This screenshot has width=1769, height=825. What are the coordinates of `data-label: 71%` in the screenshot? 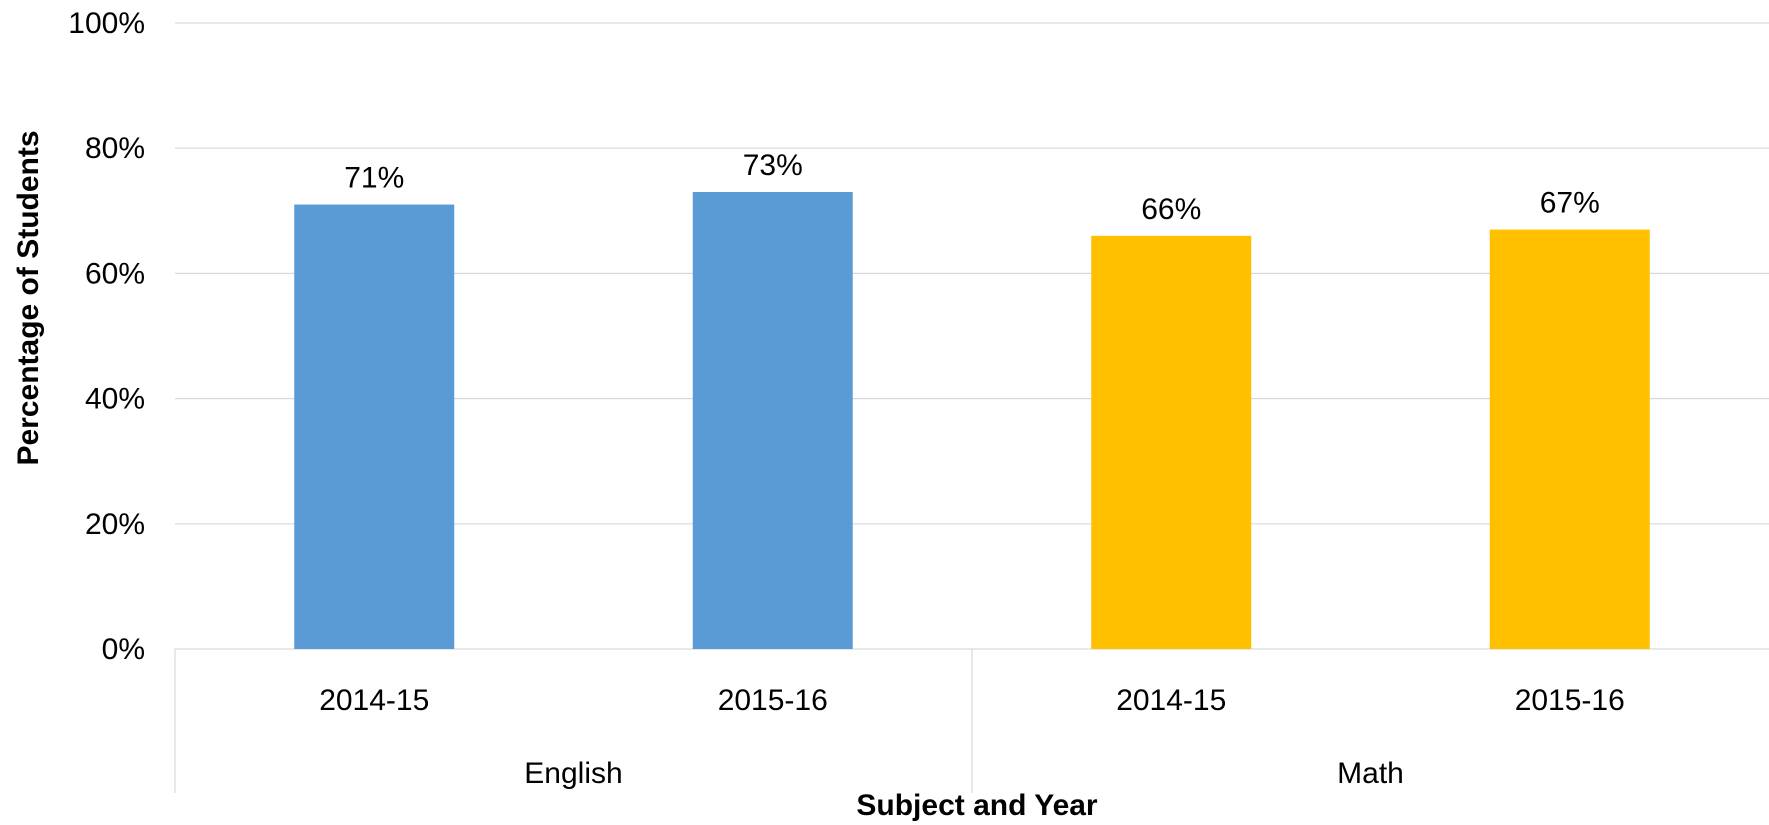 It's located at (374, 178).